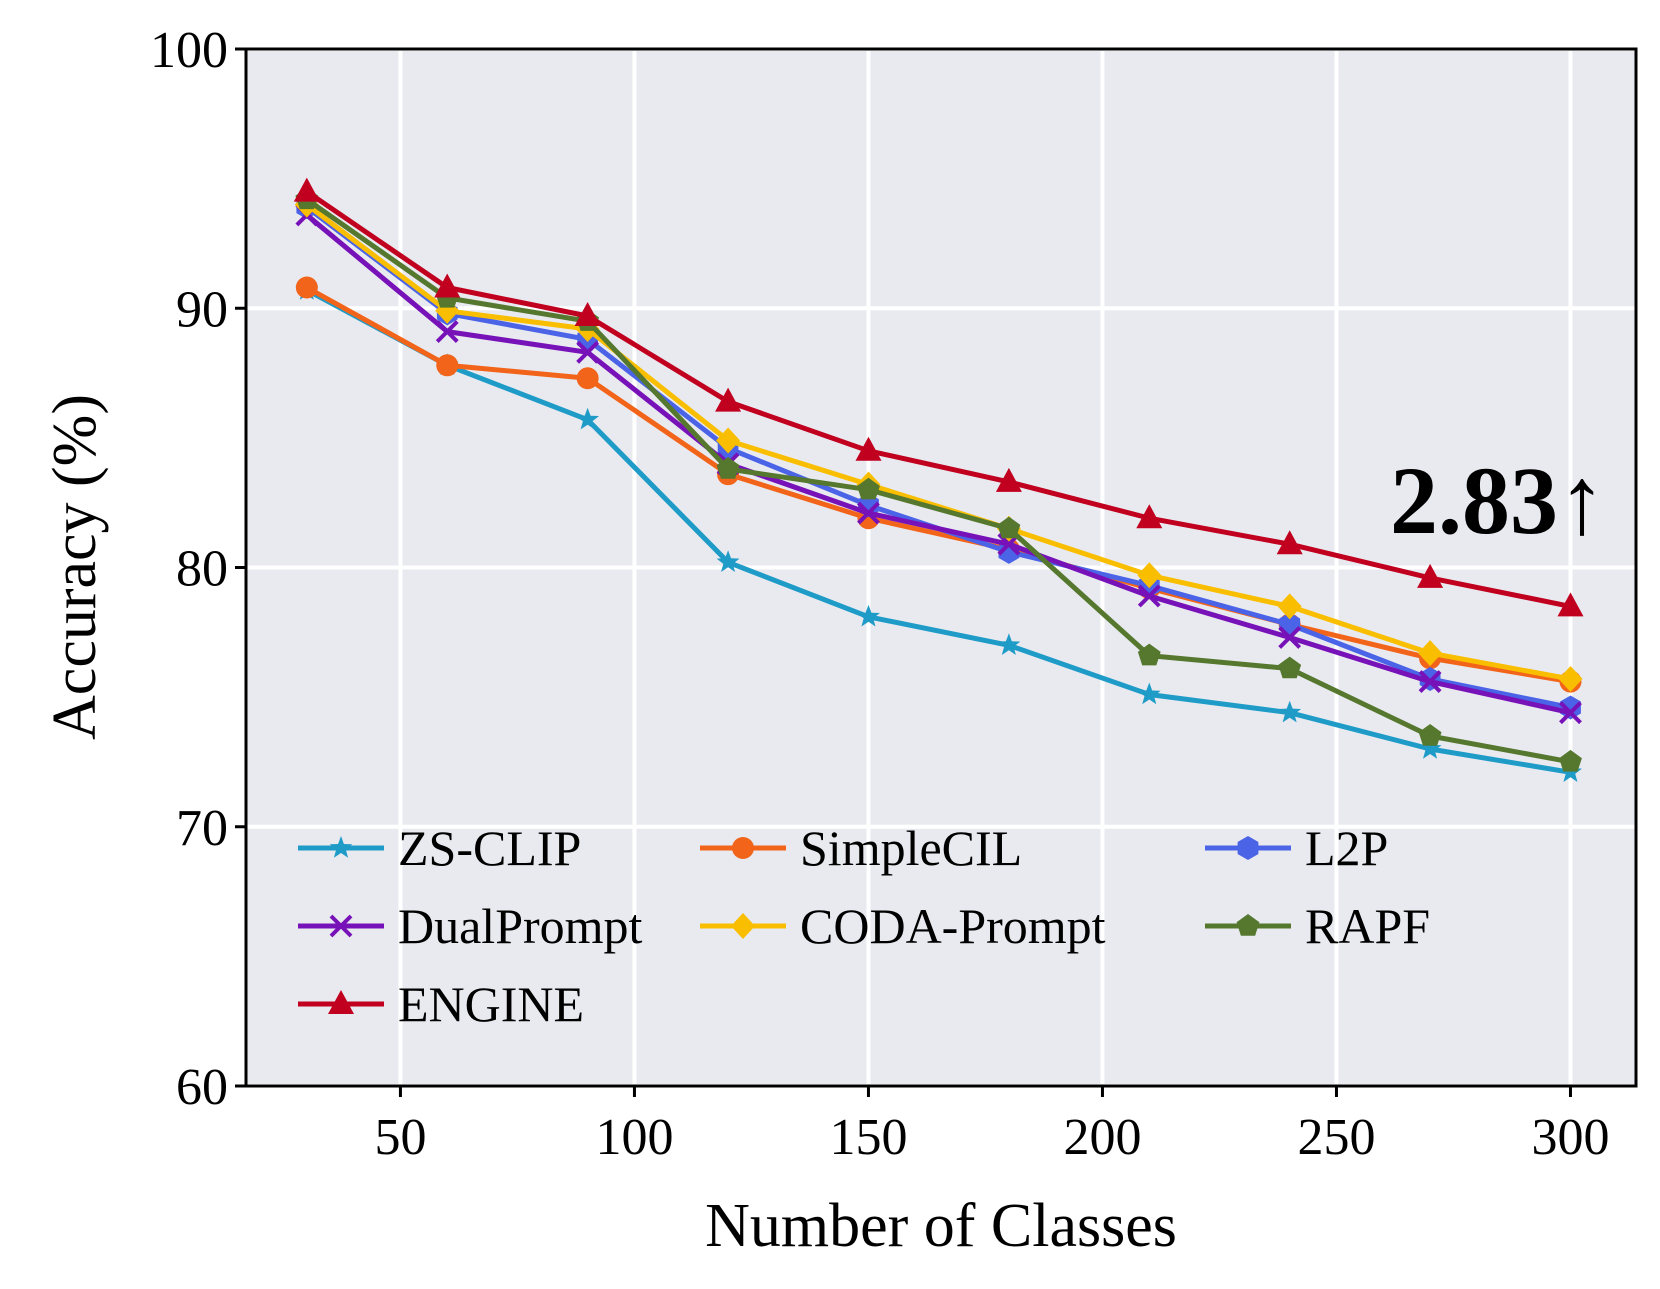 Image resolution: width=1660 pixels, height=1289 pixels. What do you see at coordinates (491, 1004) in the screenshot?
I see `legend-label: ENGINE` at bounding box center [491, 1004].